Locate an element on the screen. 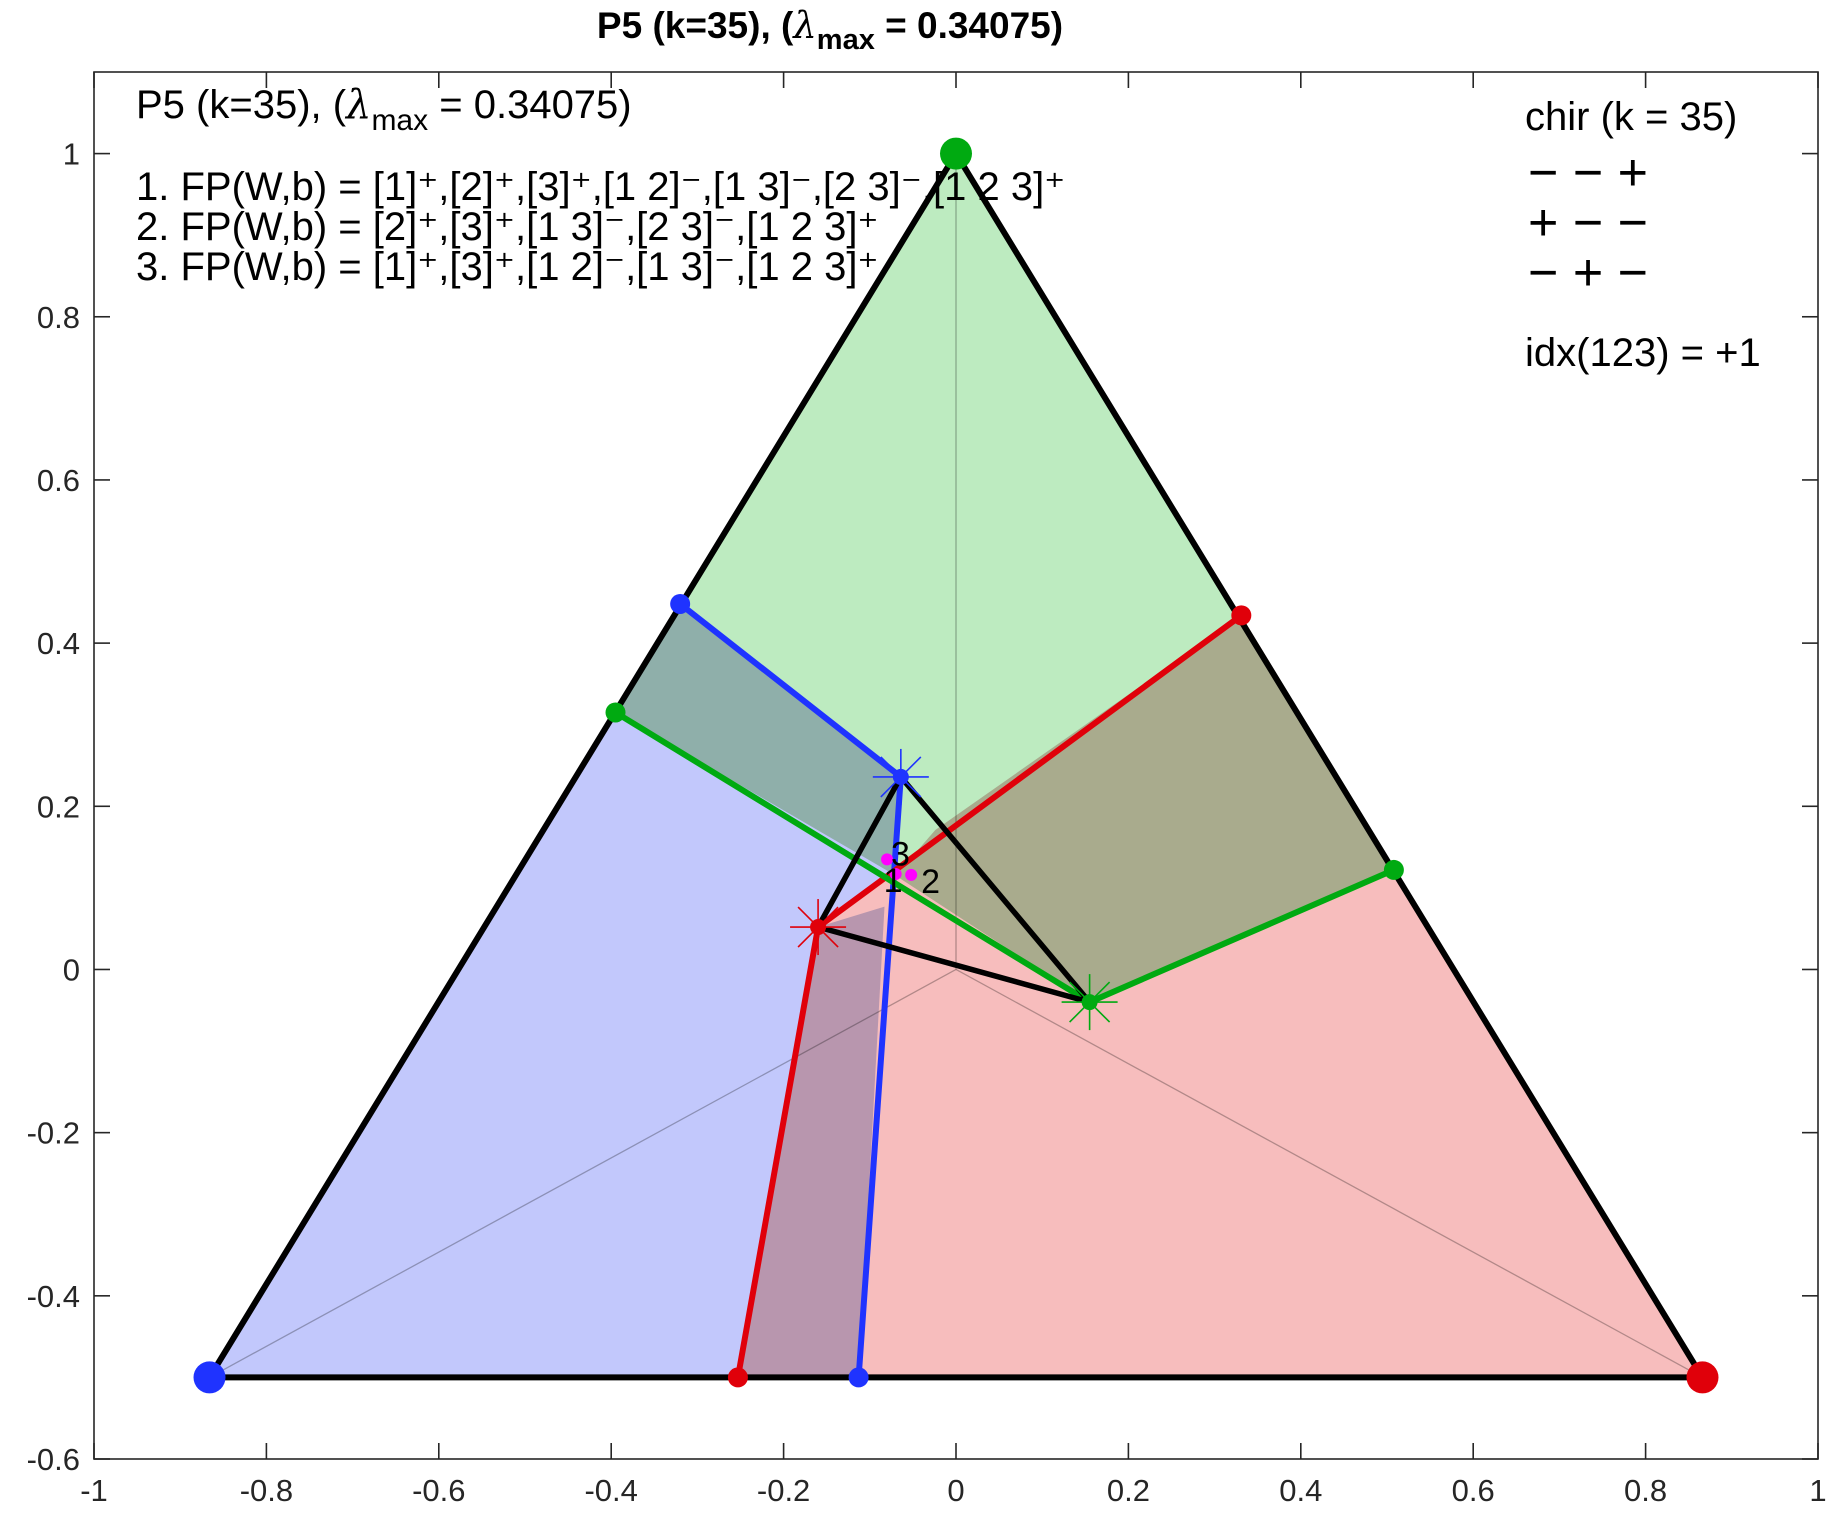 The image size is (1833, 1519). inner-triangle is located at coordinates (954, 889).